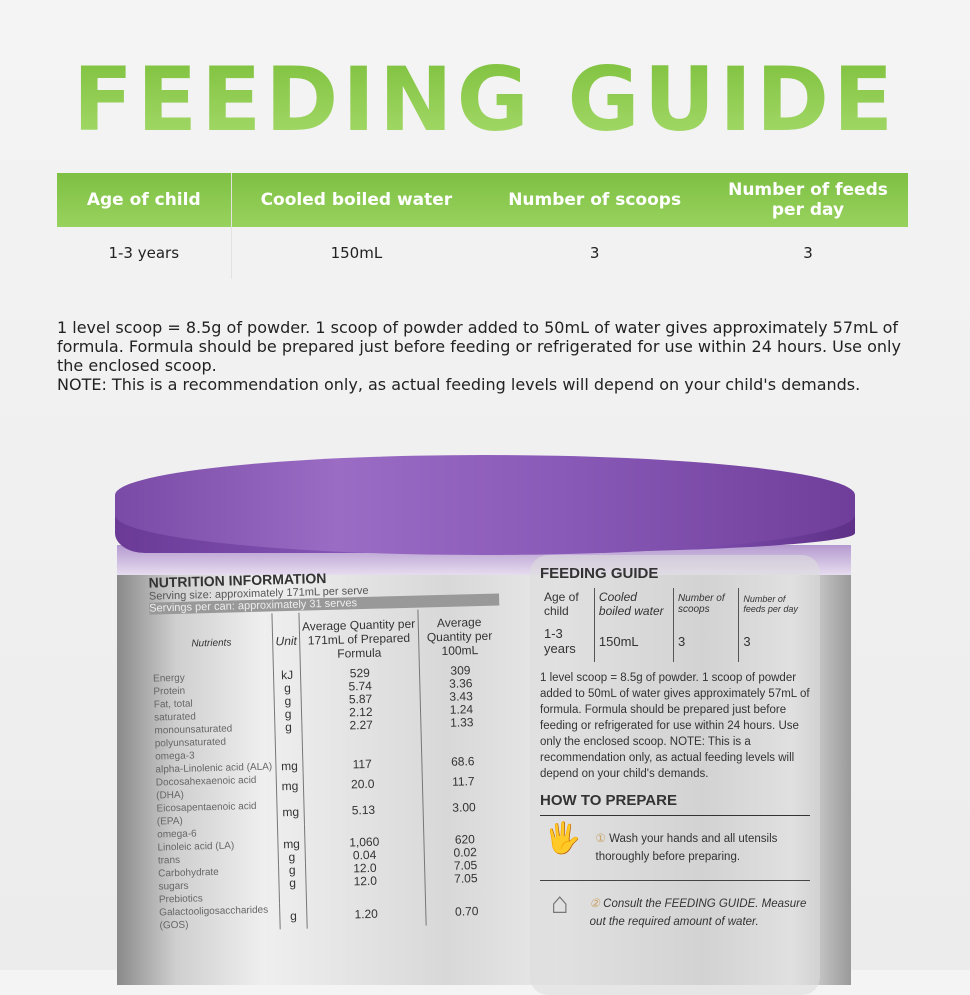  Describe the element at coordinates (770, 604) in the screenshot. I see `can-fg-header: Number of feeds per day` at that location.